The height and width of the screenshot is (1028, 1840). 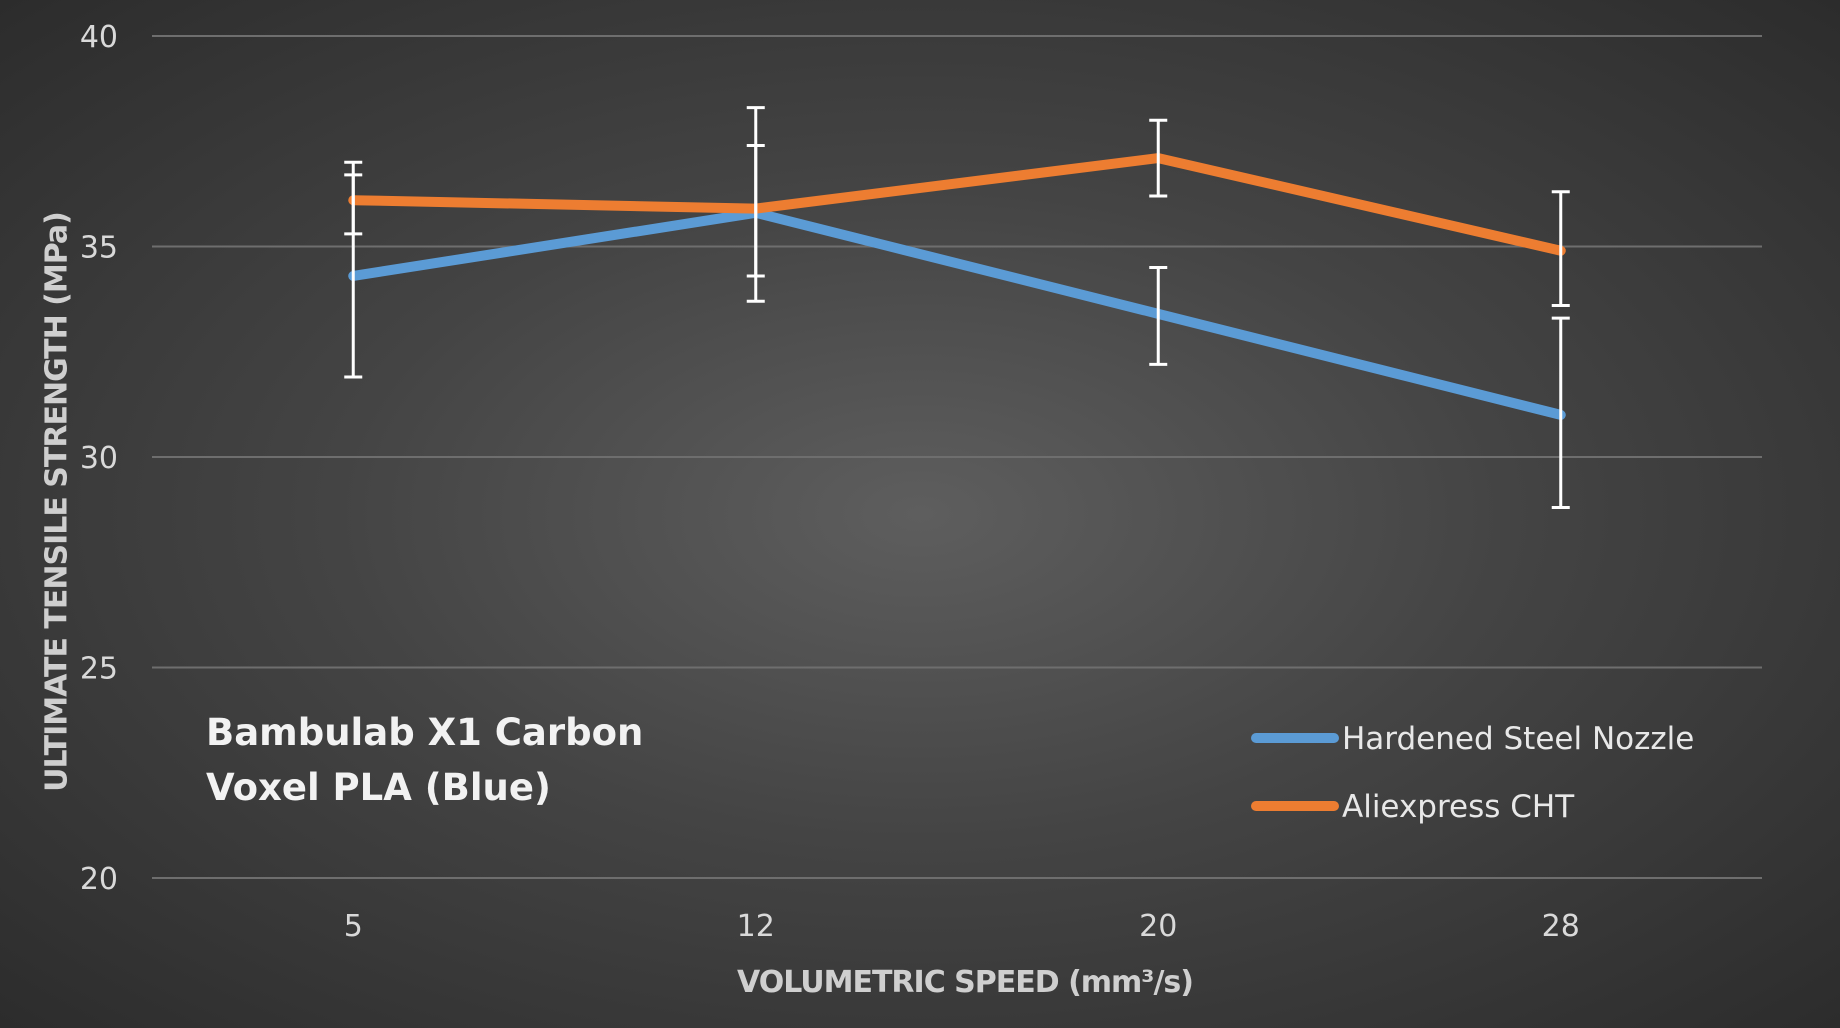 I want to click on legend-label-0: Hardened Steel Nozzle, so click(x=1518, y=739).